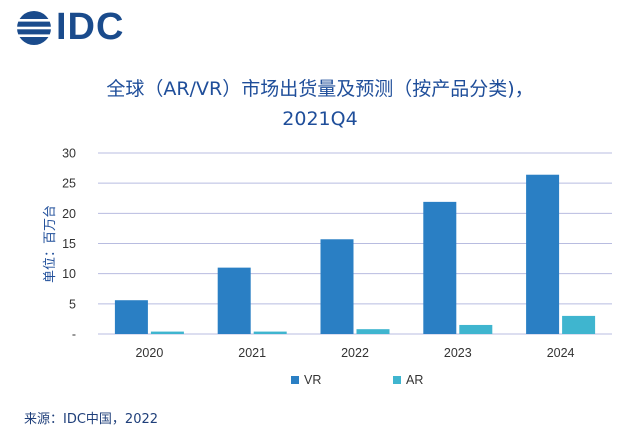  What do you see at coordinates (397, 380) in the screenshot?
I see `legend-swatch-ar` at bounding box center [397, 380].